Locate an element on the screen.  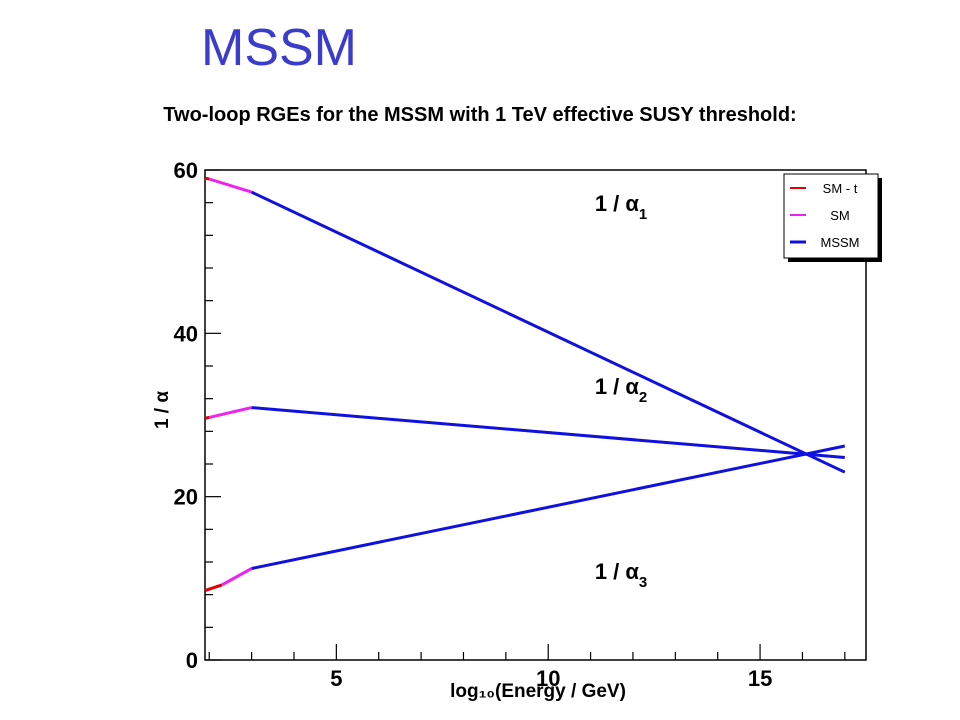
y-tick-label: 0 is located at coordinates (192, 660).